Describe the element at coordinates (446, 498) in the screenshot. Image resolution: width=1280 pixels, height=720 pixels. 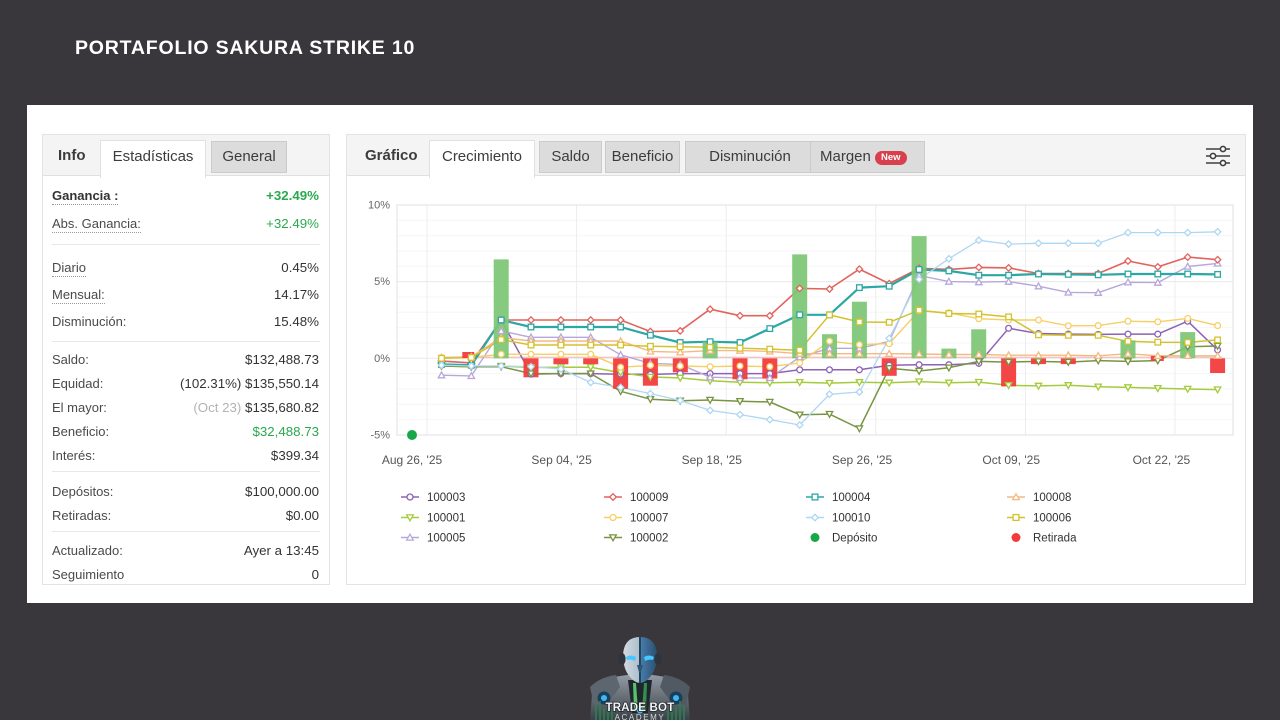
I see `svg-text: 100003` at that location.